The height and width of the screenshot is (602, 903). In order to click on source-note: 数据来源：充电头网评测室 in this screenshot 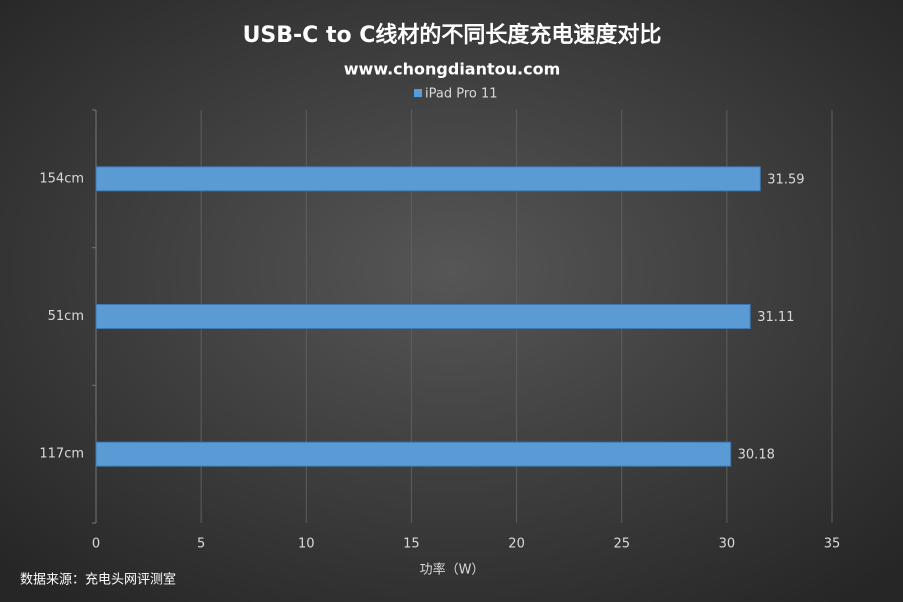, I will do `click(98, 580)`.